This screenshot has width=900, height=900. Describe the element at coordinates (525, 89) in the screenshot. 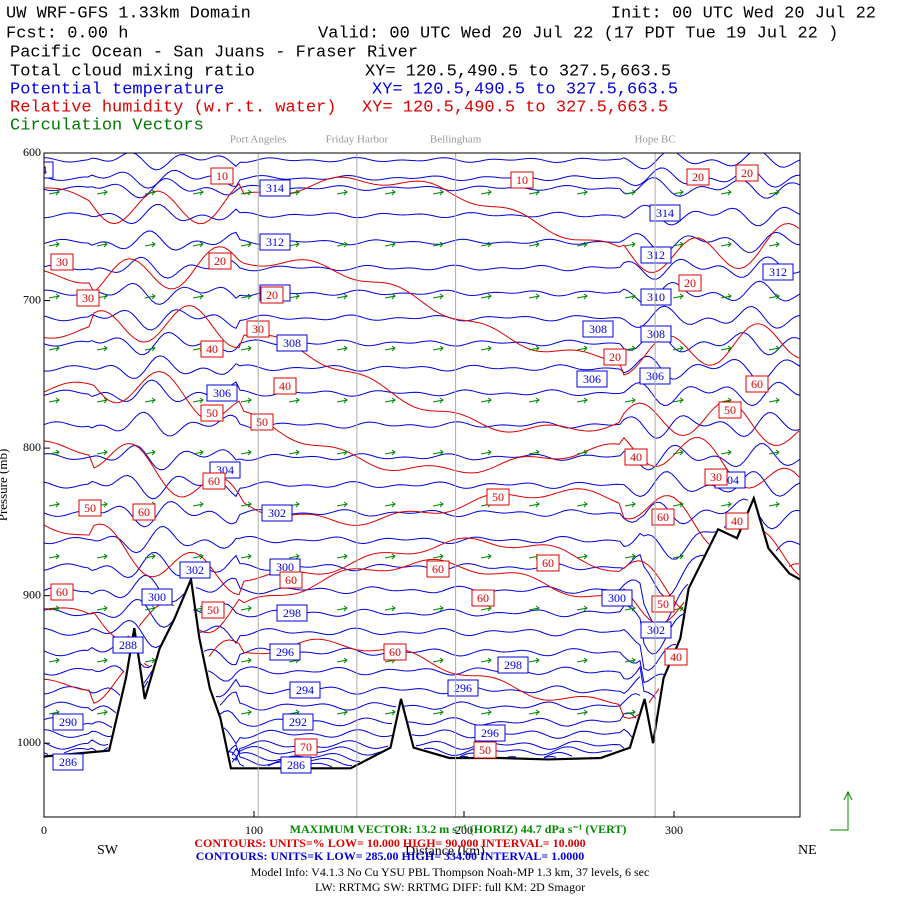

I see `field-xy: XY= 120.5,490.5 to 327.5,663.5` at that location.